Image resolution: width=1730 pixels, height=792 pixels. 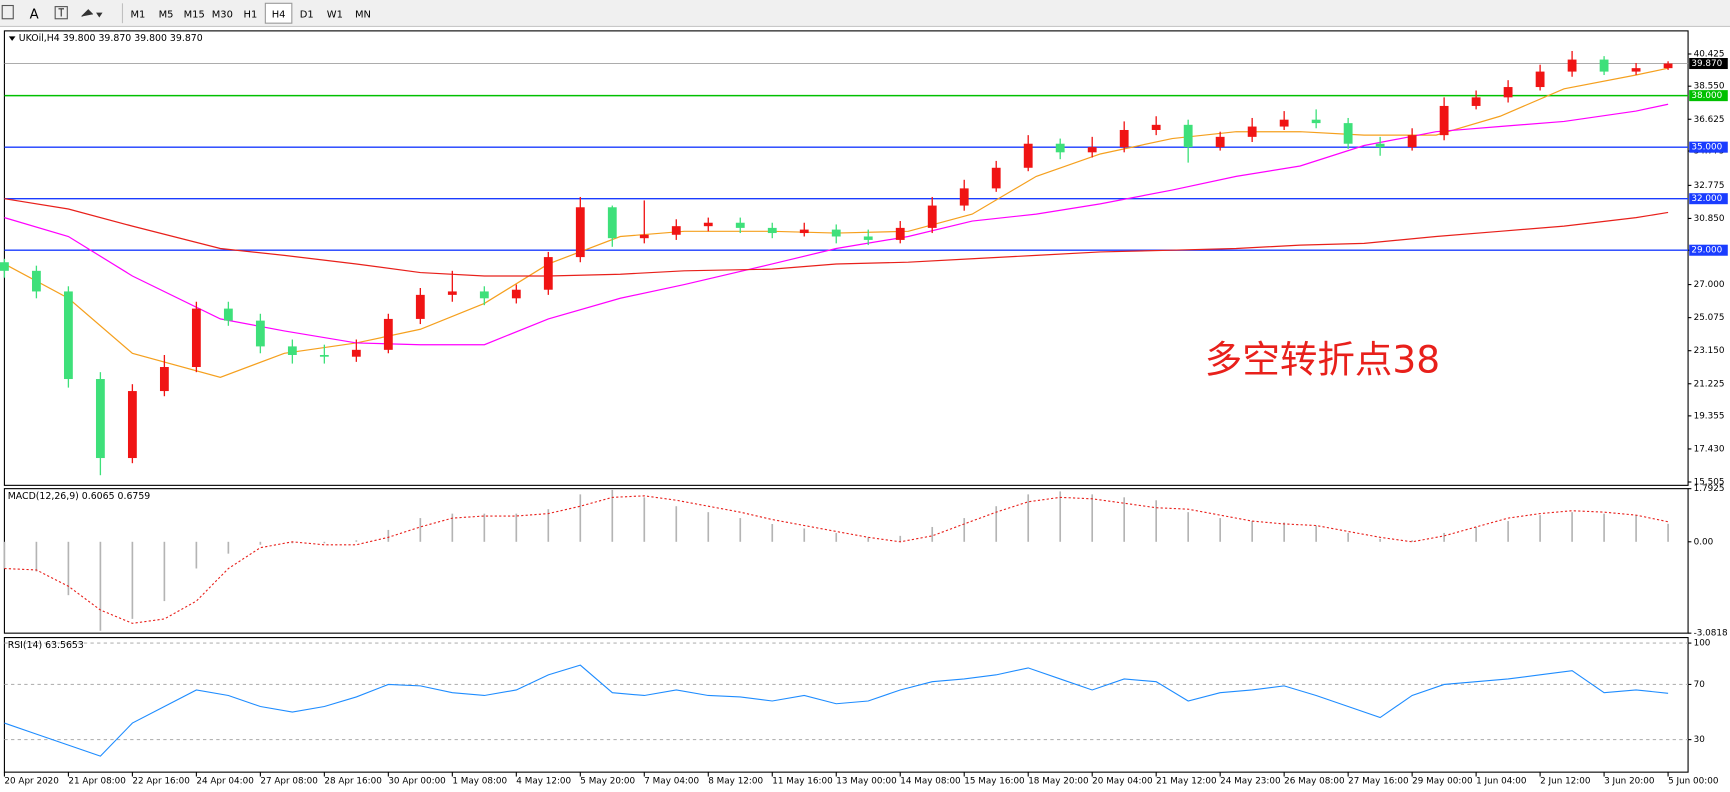 I want to click on tool-label: A, so click(x=34, y=14).